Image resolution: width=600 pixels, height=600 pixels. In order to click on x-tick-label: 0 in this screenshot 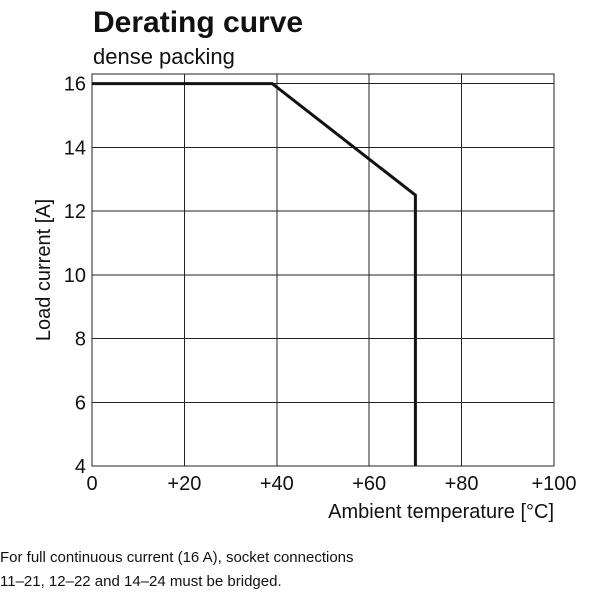, I will do `click(91, 484)`.